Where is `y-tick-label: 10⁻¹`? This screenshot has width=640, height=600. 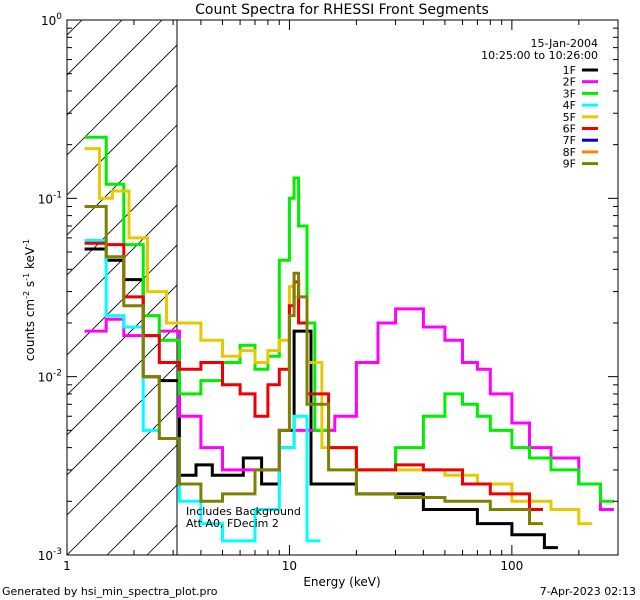 y-tick-label: 10⁻¹ is located at coordinates (50, 198).